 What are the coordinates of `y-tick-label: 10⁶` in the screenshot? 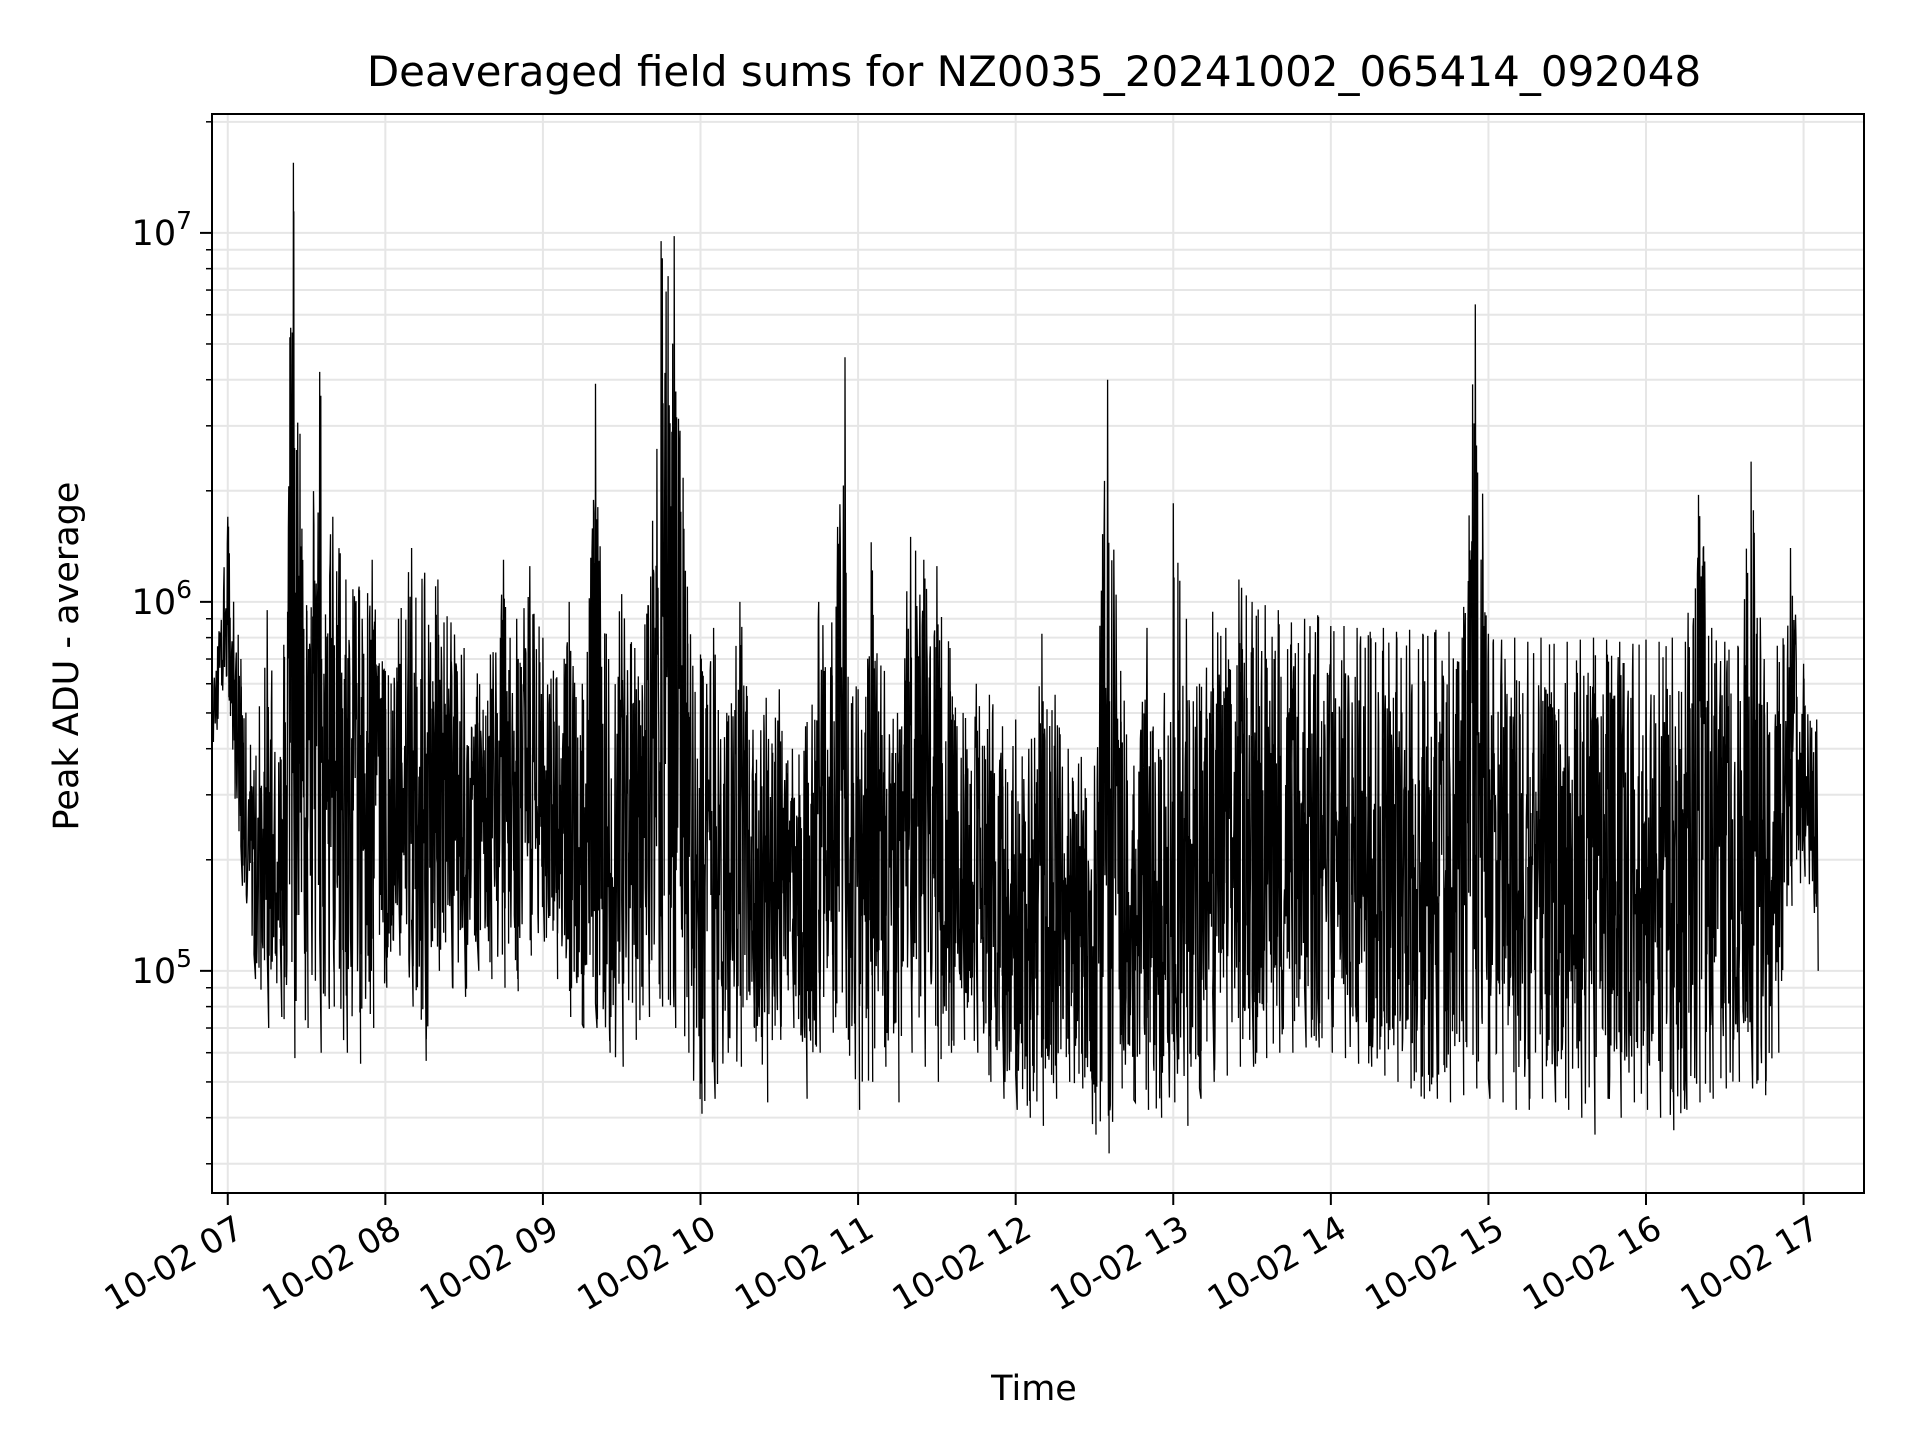 It's located at (162, 599).